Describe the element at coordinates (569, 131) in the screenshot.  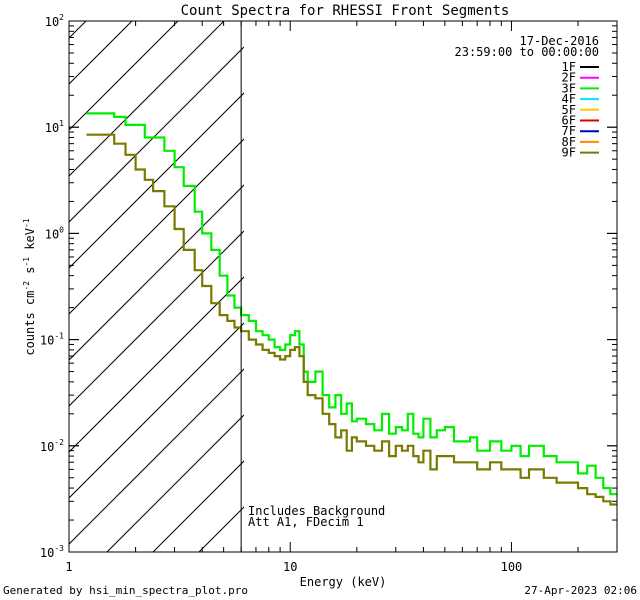
I see `legend-label-7F: 7F` at that location.